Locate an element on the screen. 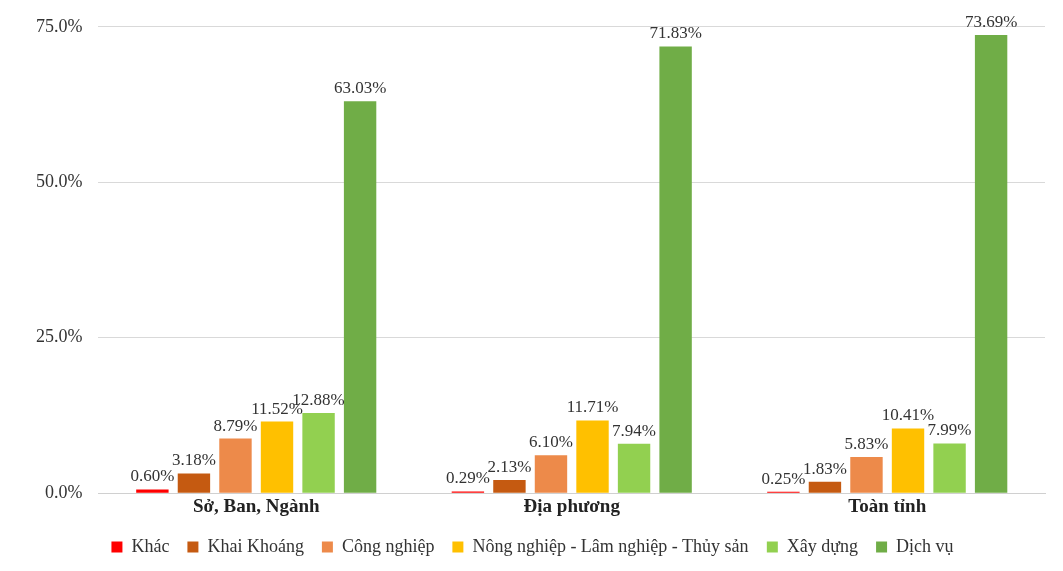 The image size is (1063, 571). legend-label: Khai Khoáng is located at coordinates (255, 545).